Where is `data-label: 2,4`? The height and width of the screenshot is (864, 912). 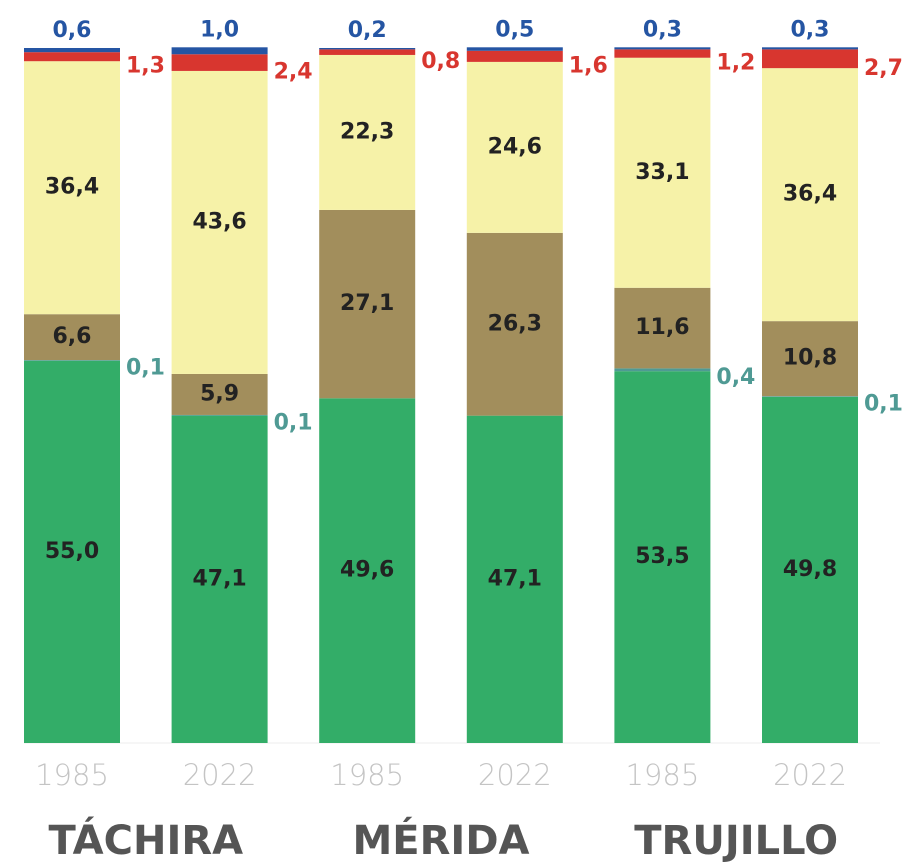 data-label: 2,4 is located at coordinates (293, 72).